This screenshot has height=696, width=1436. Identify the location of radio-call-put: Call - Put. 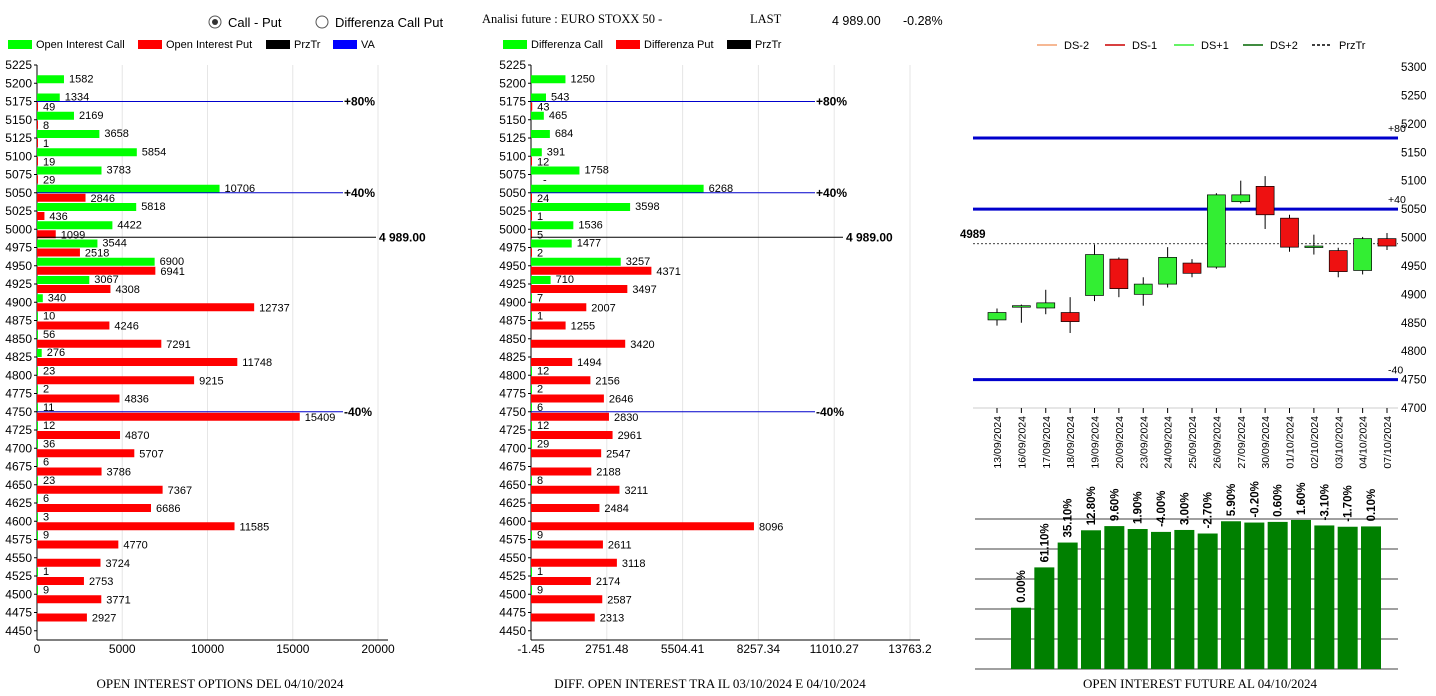
(245, 22).